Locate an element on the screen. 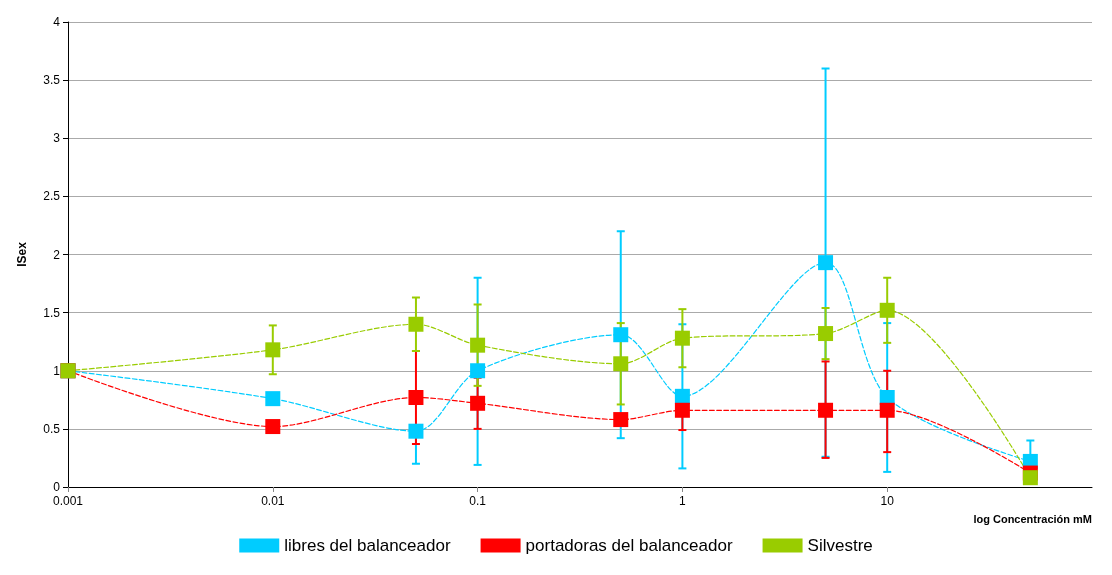 This screenshot has width=1112, height=575. x-tick-label: 10 is located at coordinates (887, 501).